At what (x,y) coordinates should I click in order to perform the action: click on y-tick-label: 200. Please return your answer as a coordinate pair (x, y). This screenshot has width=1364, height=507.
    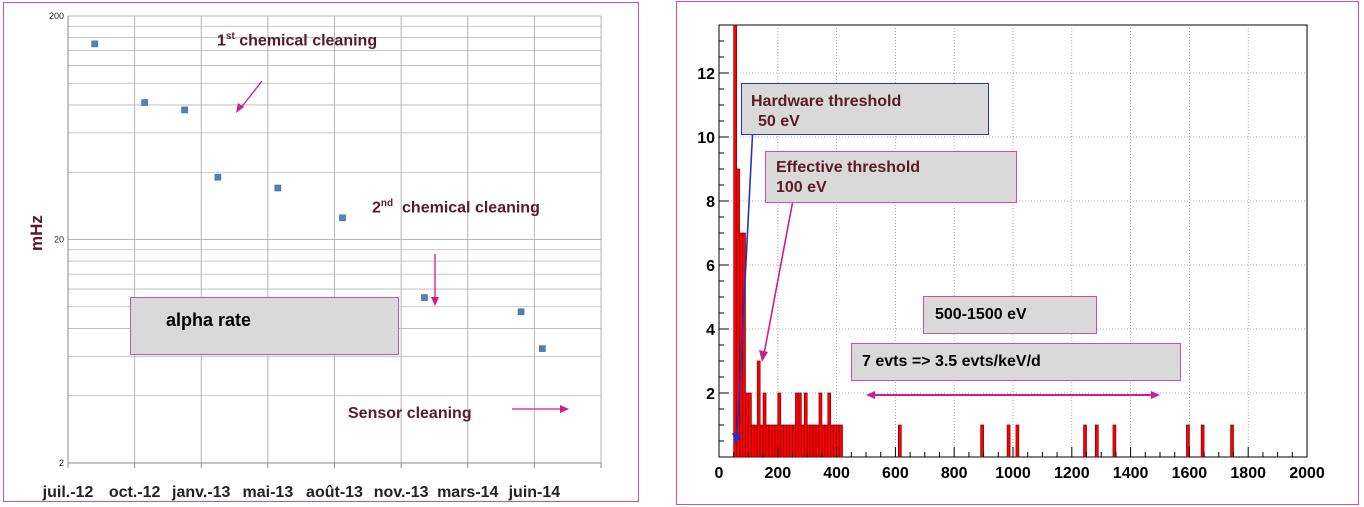
    Looking at the image, I should click on (56, 16).